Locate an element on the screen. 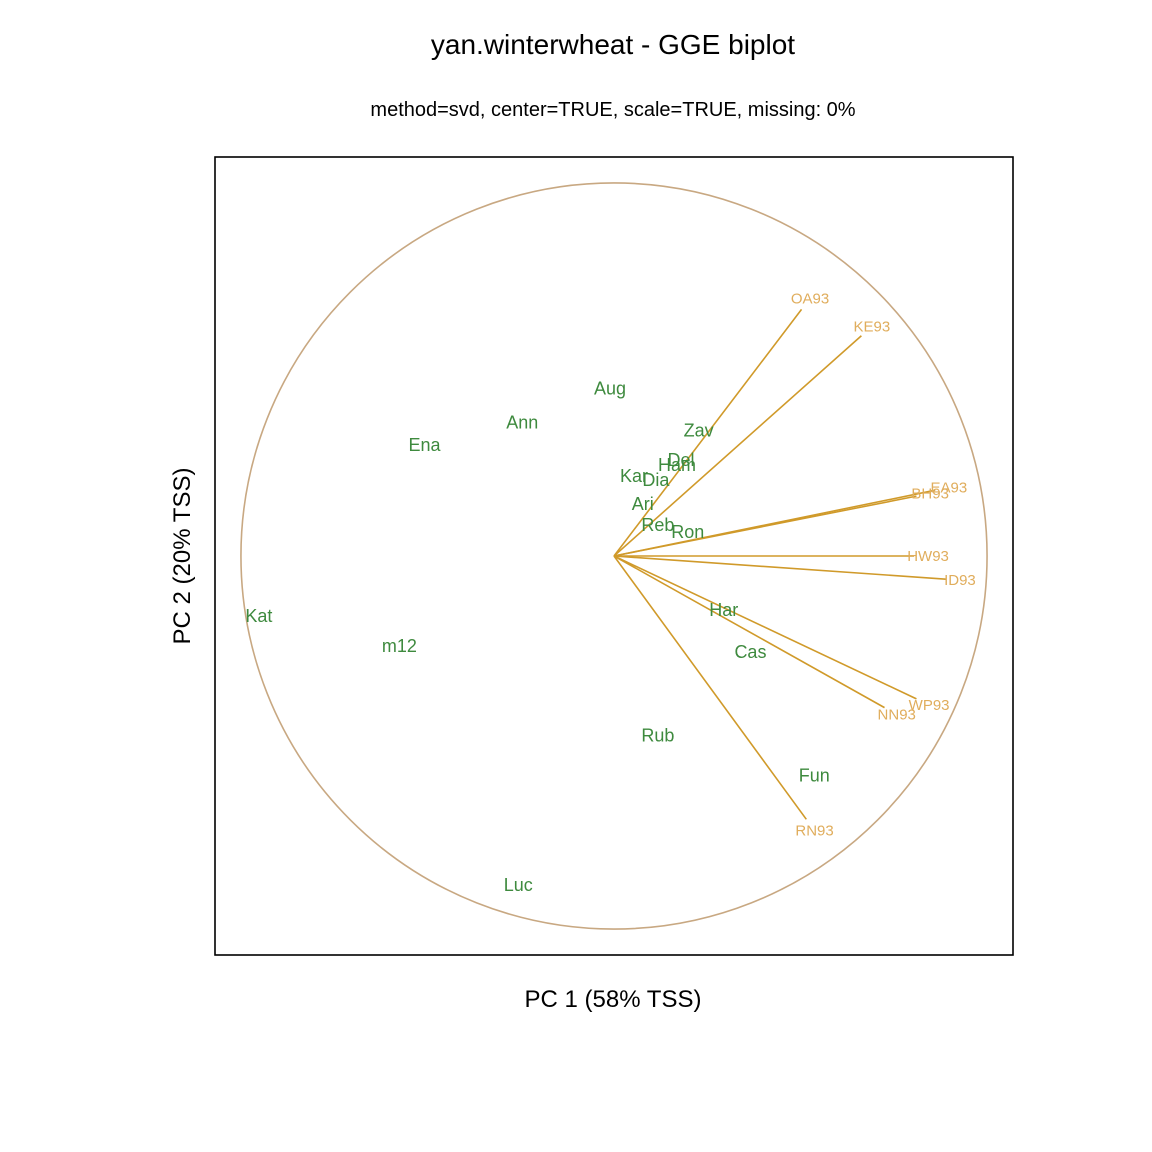 The width and height of the screenshot is (1152, 1152). environment-vector-ke93 is located at coordinates (737, 446).